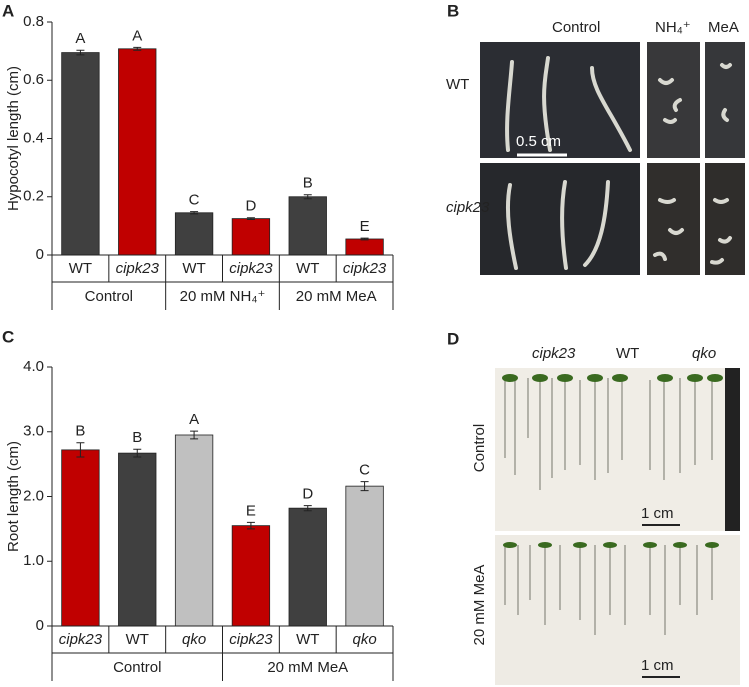 The height and width of the screenshot is (687, 749). Describe the element at coordinates (627, 353) in the screenshot. I see `column-label: WT` at that location.